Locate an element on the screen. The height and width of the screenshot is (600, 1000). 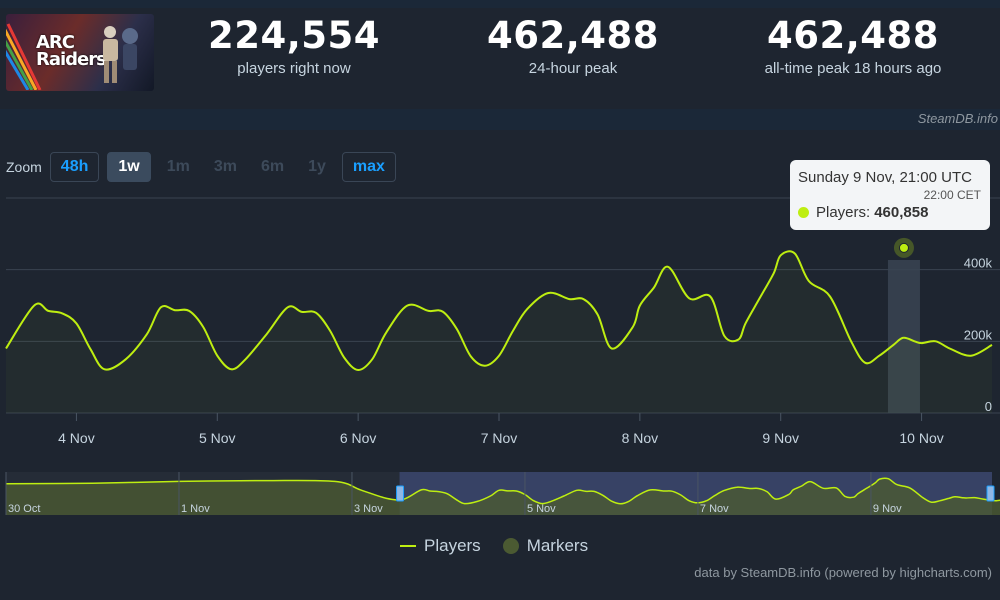
zoom-3m-button: 3m is located at coordinates (225, 166).